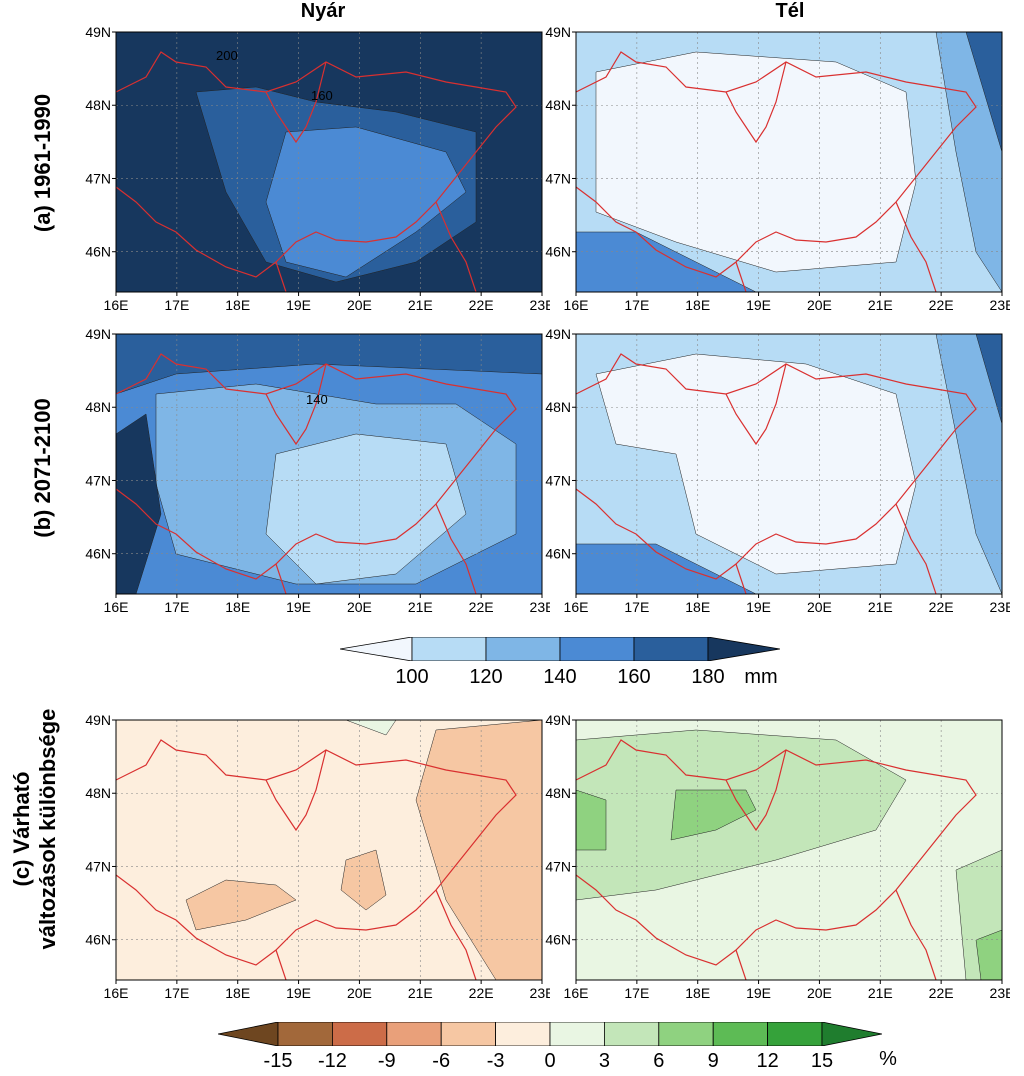  I want to click on colorbar-tick-label: 120, so click(486, 677).